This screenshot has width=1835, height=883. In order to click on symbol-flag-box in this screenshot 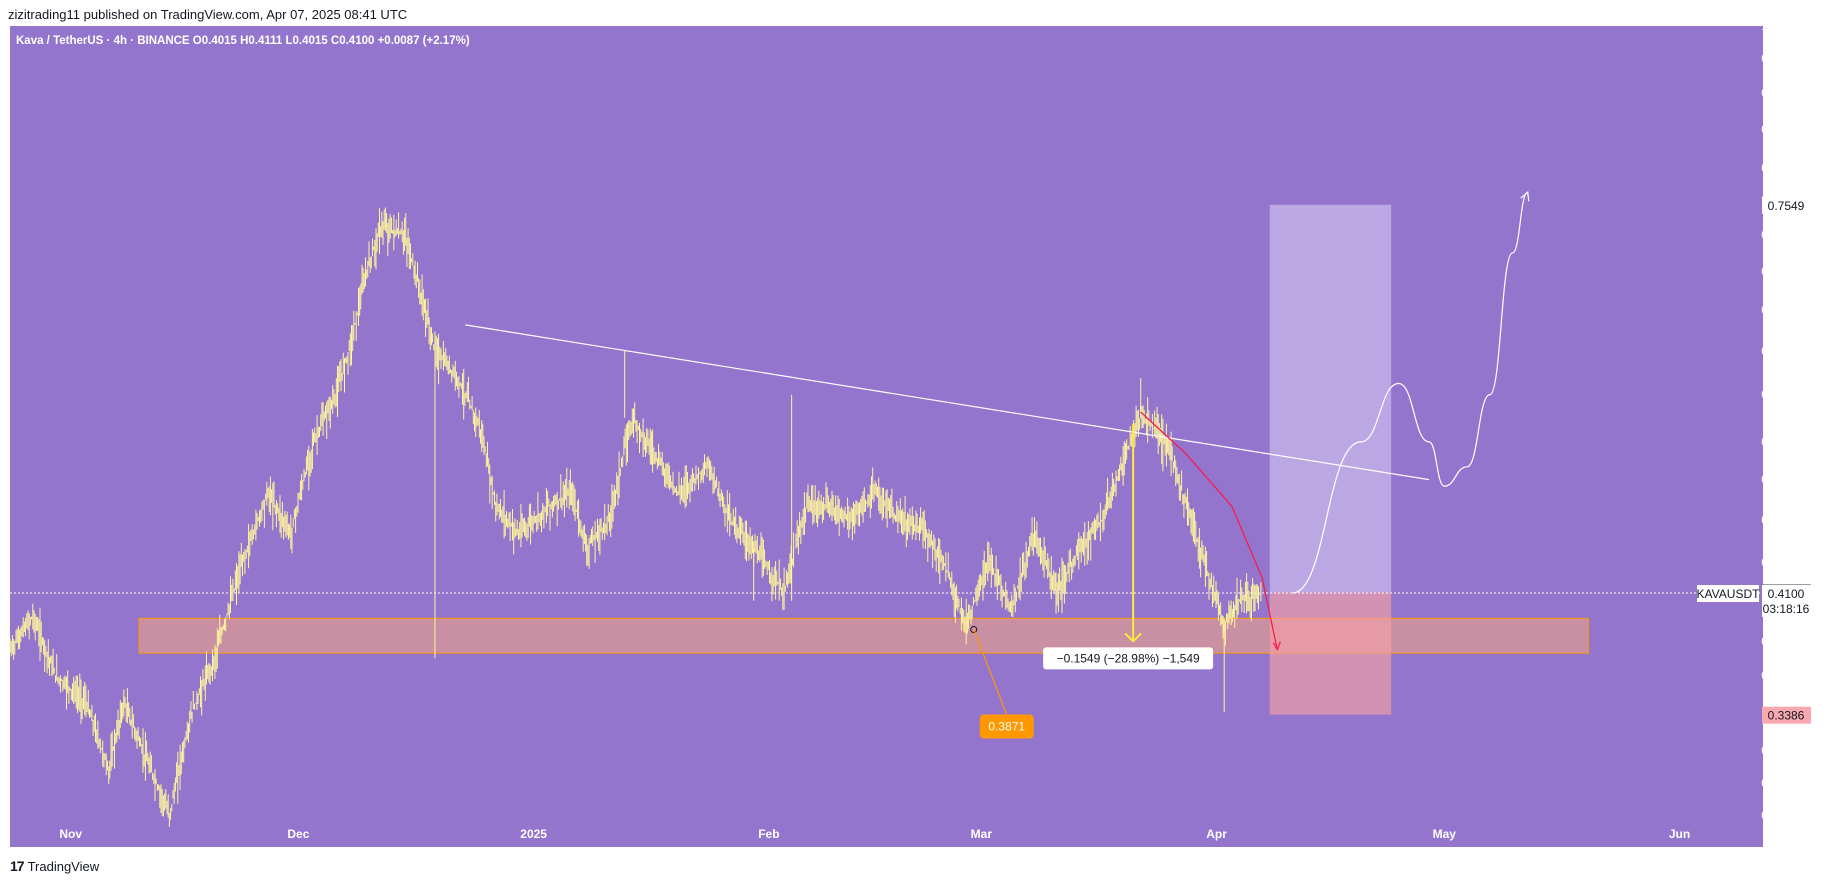, I will do `click(1728, 594)`.